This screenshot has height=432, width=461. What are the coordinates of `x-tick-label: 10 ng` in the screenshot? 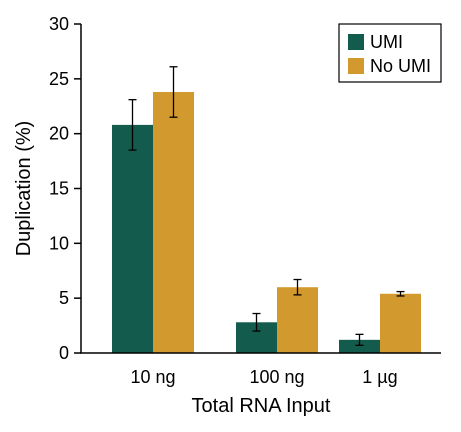 It's located at (152, 377).